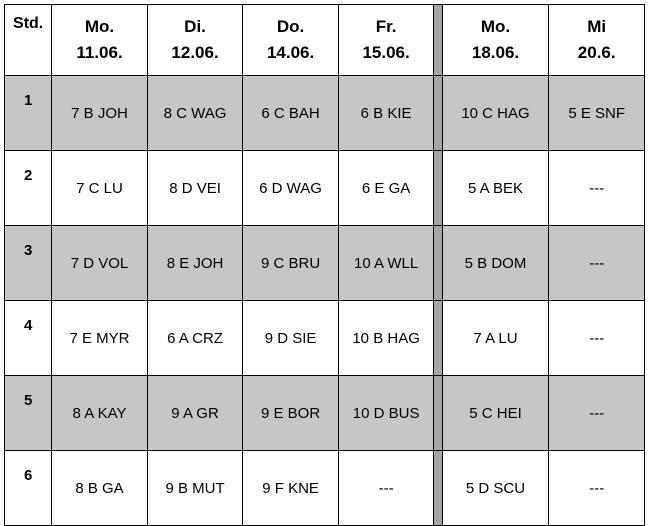  I want to click on lesson-cell: 8 D VEI, so click(195, 188).